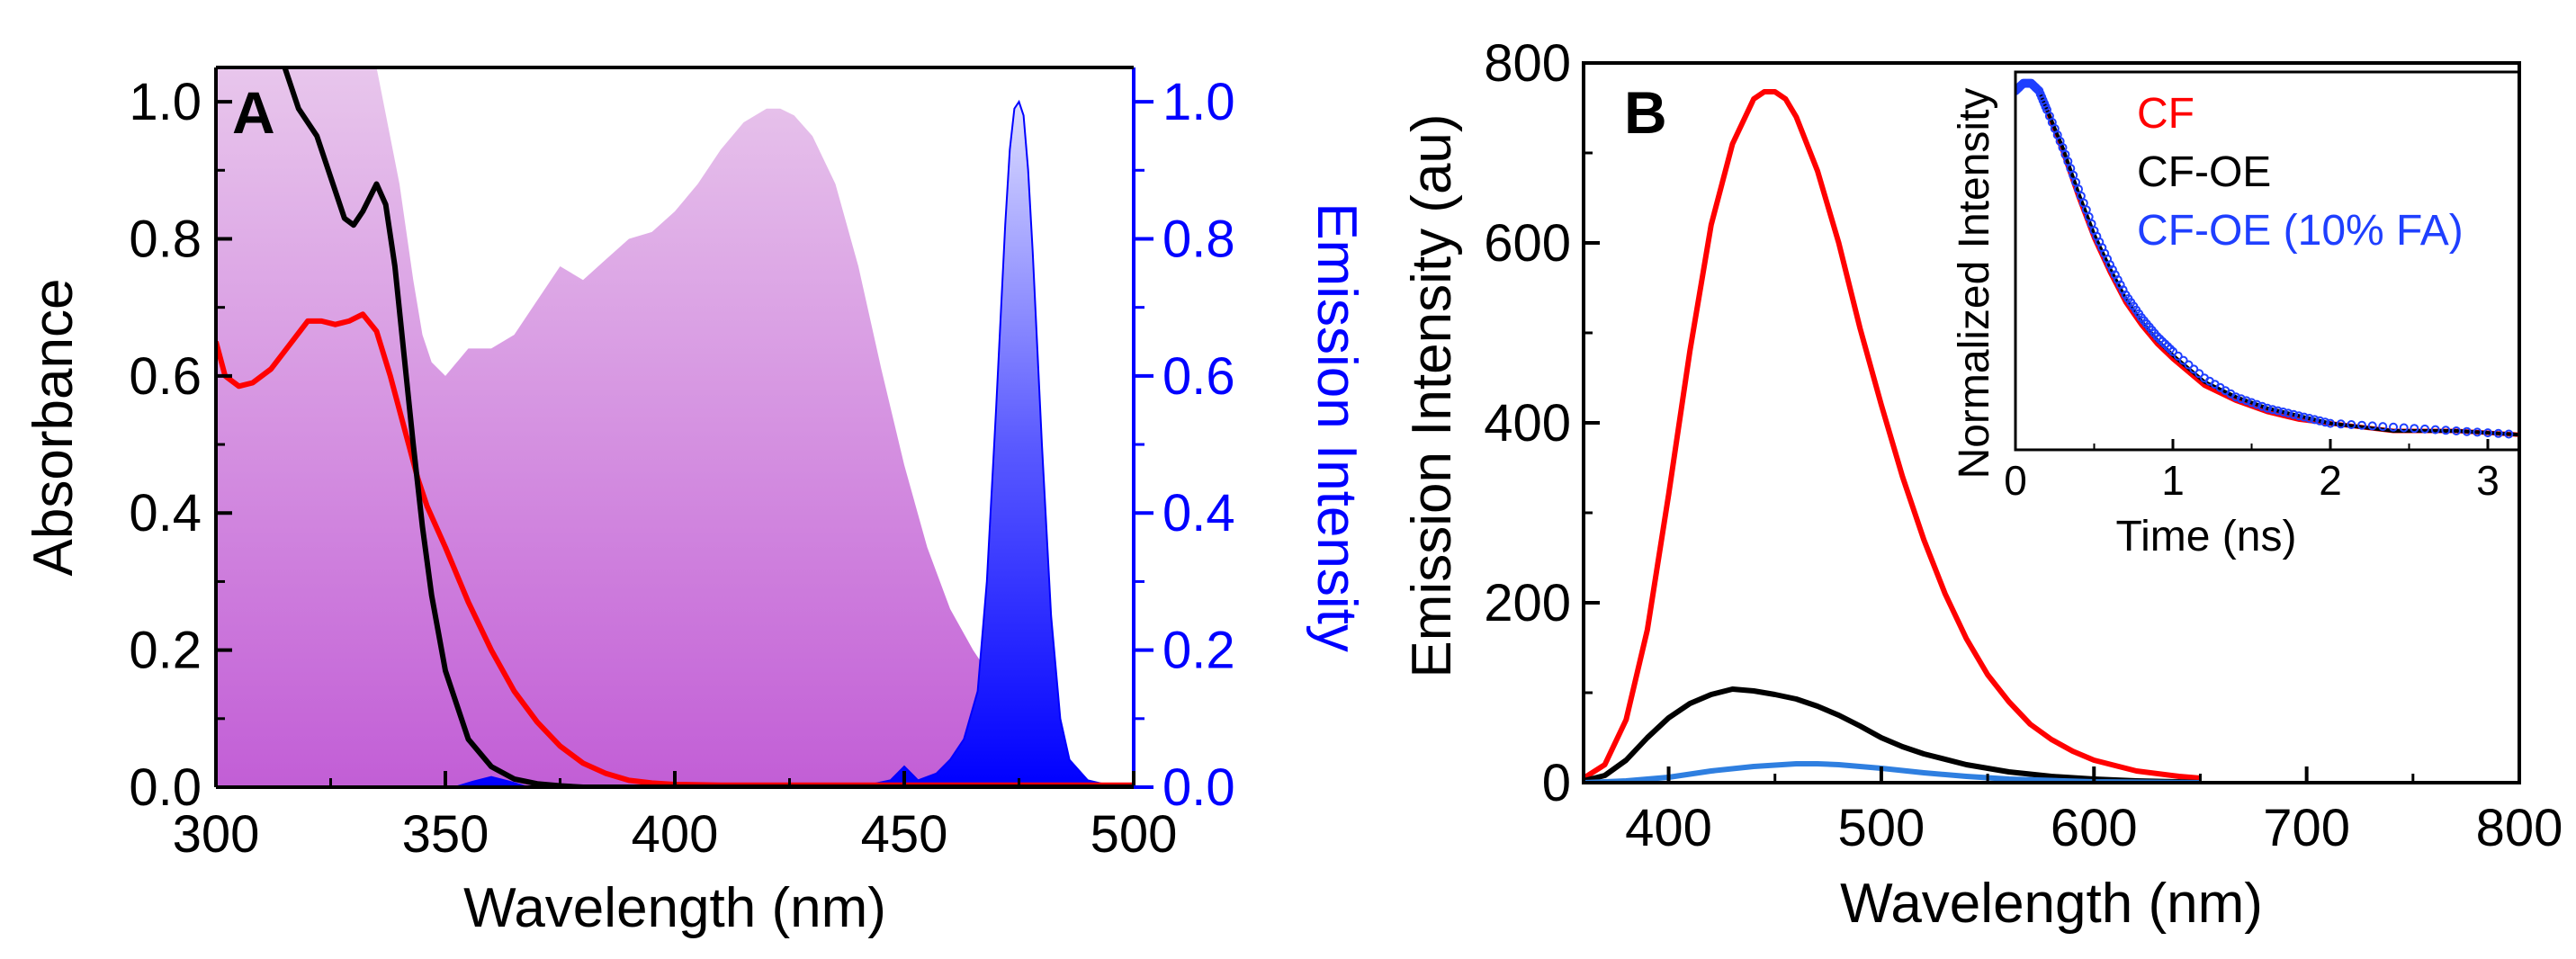 The width and height of the screenshot is (2576, 959). I want to click on legend-entry-cf-oe: CF-OE, so click(2204, 172).